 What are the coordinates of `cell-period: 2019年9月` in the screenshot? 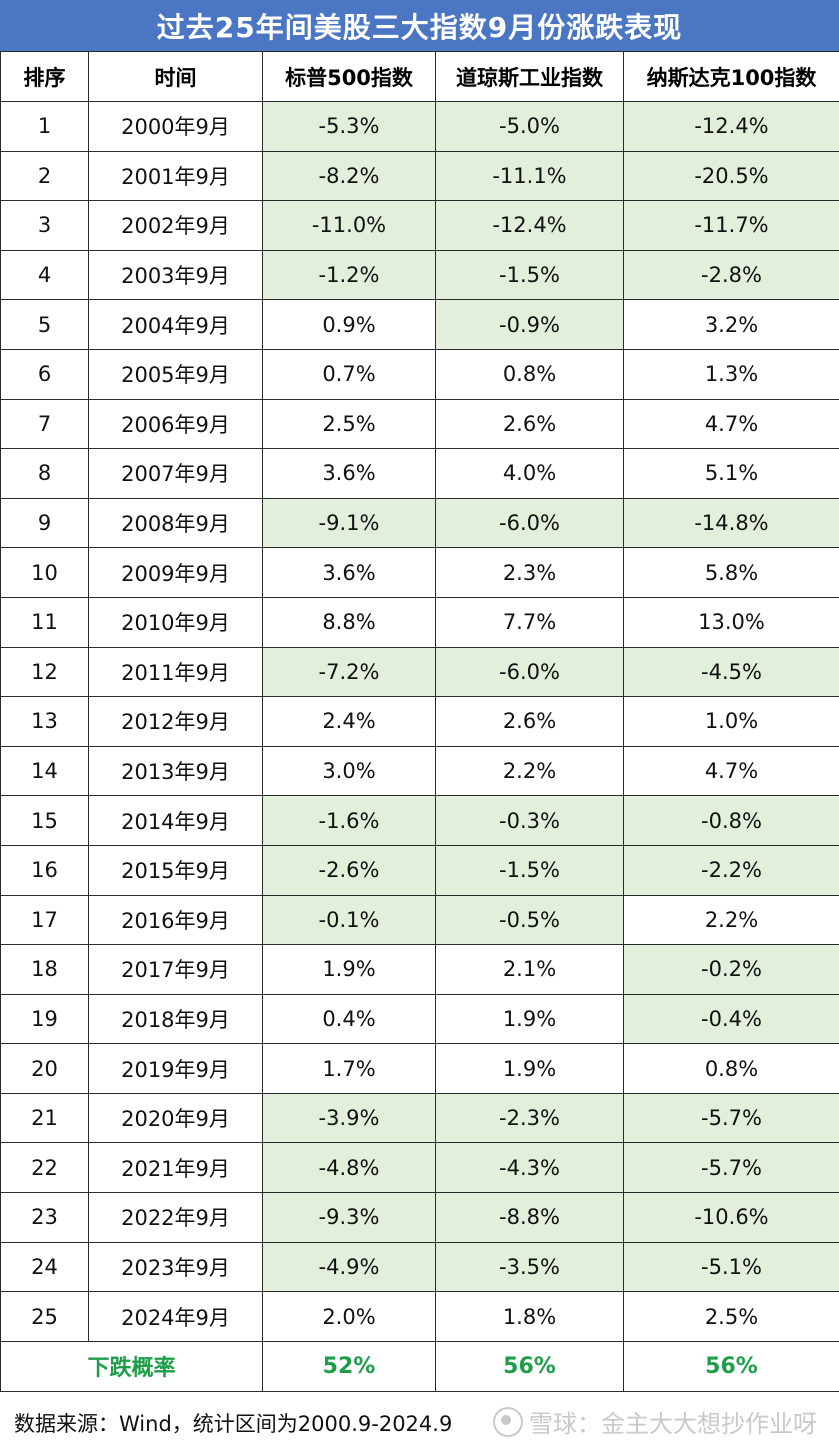 It's located at (175, 1068).